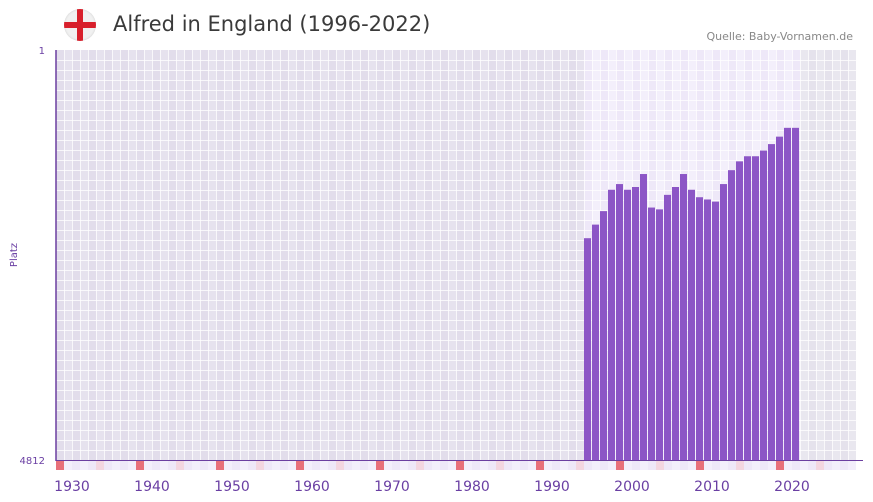  What do you see at coordinates (675, 324) in the screenshot?
I see `bar-2007` at bounding box center [675, 324].